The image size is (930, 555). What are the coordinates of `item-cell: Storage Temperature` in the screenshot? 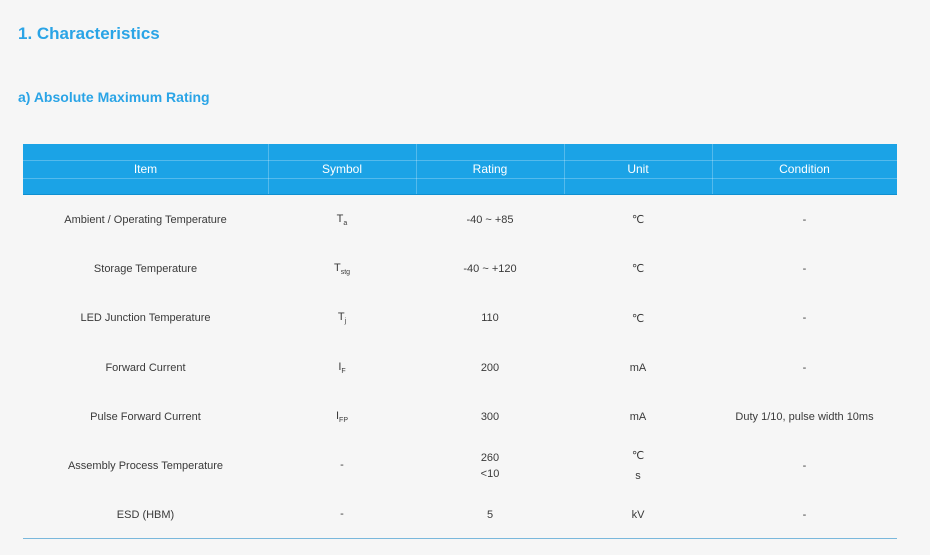 It's located at (145, 268).